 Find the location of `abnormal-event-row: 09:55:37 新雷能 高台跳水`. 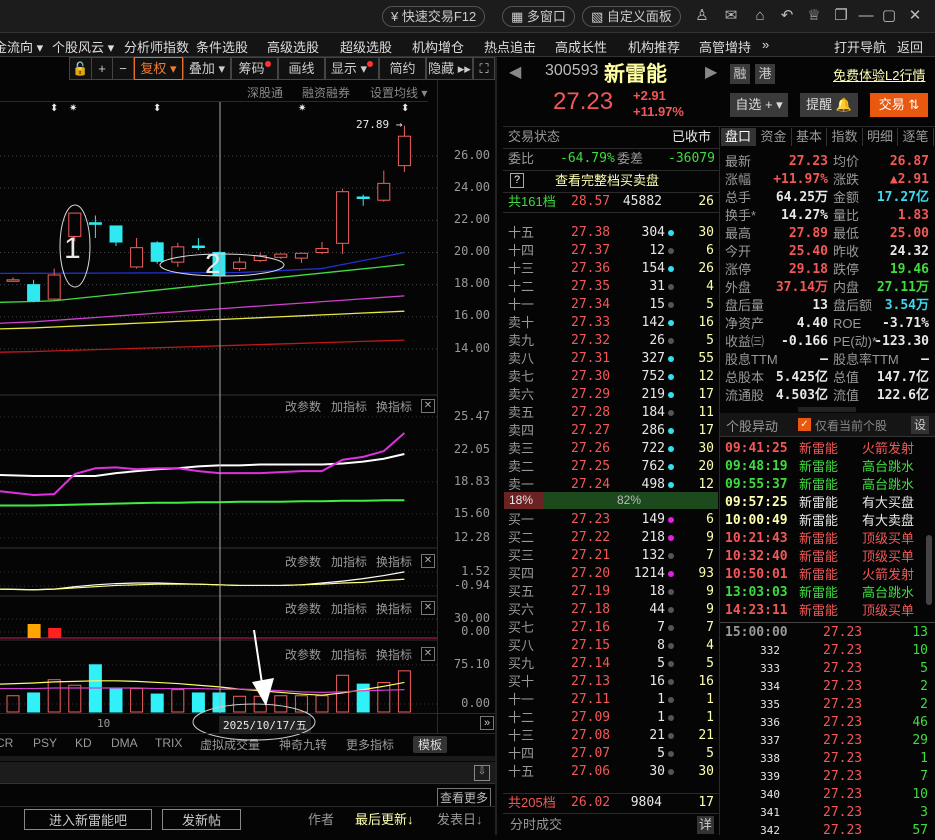

abnormal-event-row: 09:55:37 新雷能 高台跳水 is located at coordinates (822, 485).